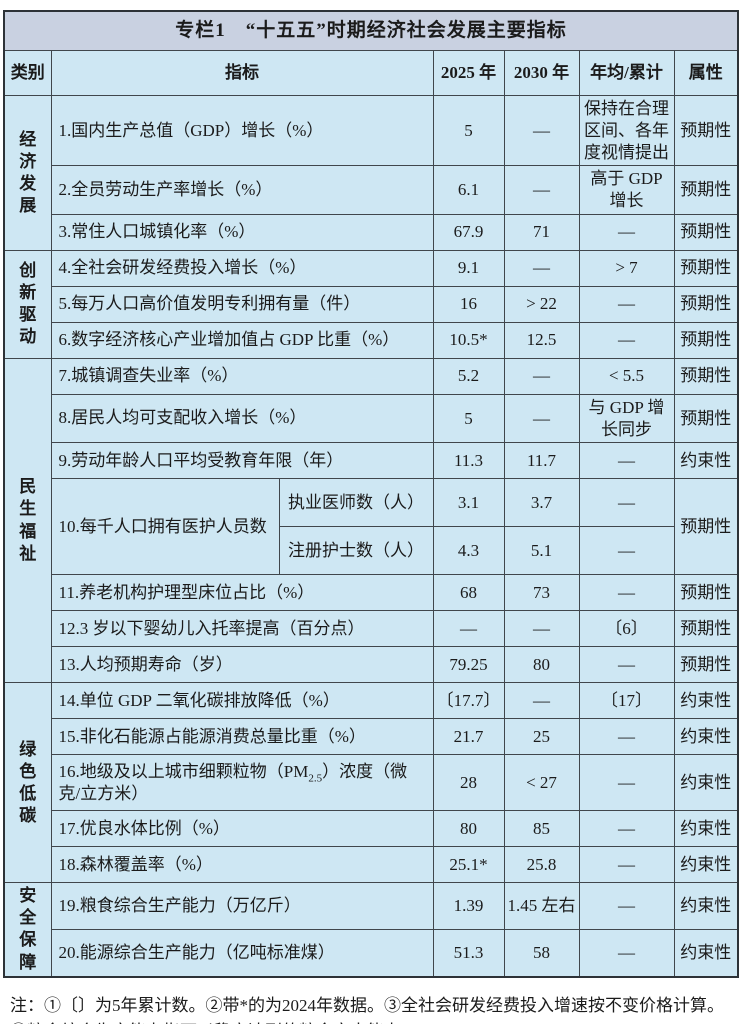 The width and height of the screenshot is (740, 1024). I want to click on indicator-cell: 11.养老机构护理型床位占比（%）, so click(242, 593).